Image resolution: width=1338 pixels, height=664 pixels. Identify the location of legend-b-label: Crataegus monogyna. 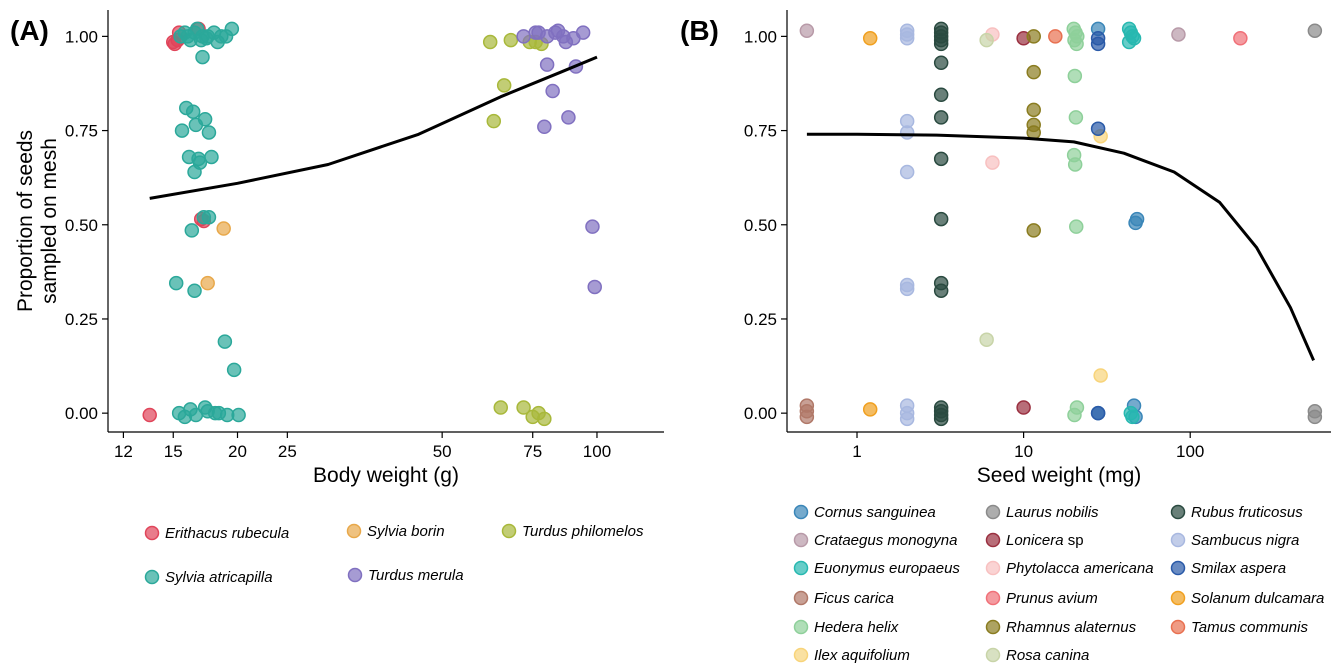
(885, 540).